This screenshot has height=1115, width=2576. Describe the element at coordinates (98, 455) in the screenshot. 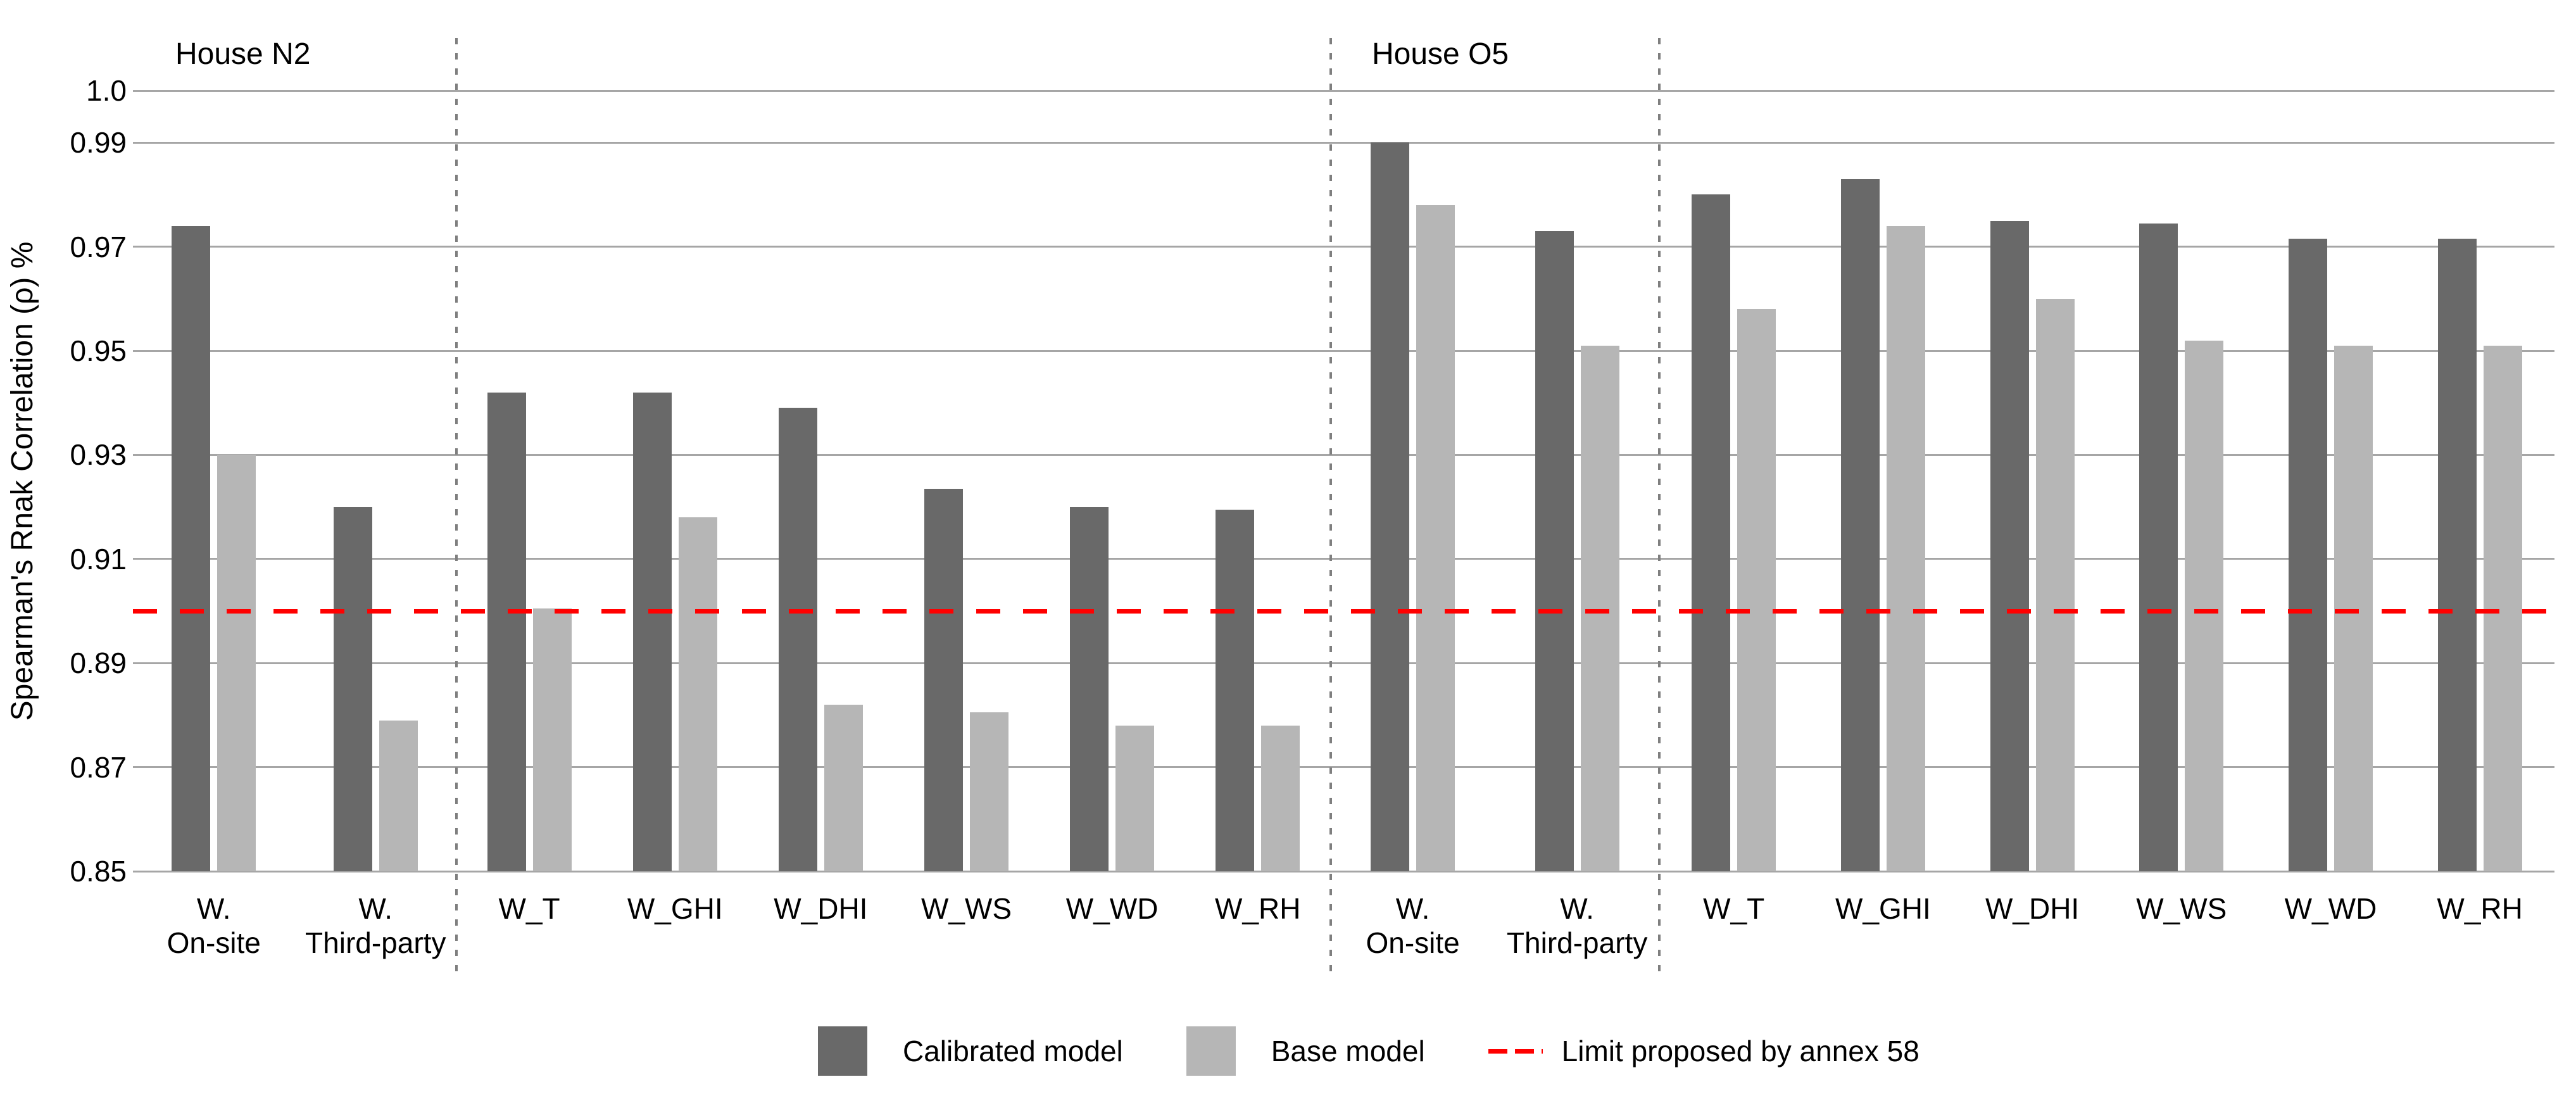

I see `y-tick-label: 0.93` at that location.